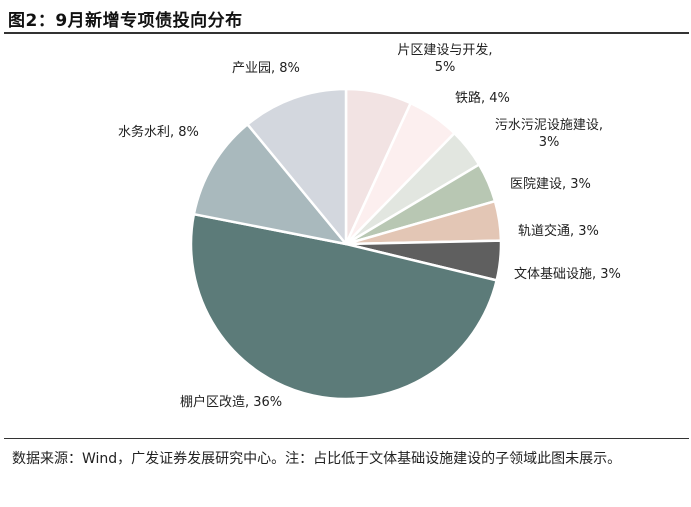 Image resolution: width=691 pixels, height=507 pixels. I want to click on pie-label-9: 产业园, 8%, so click(266, 68).